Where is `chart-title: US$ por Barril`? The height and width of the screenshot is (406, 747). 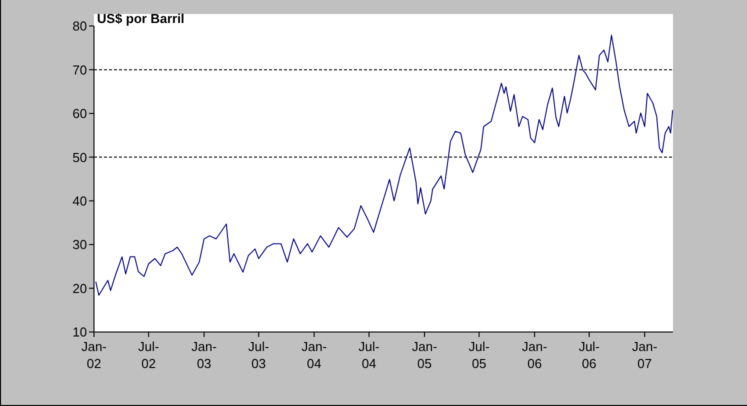
chart-title: US$ por Barril is located at coordinates (140, 18).